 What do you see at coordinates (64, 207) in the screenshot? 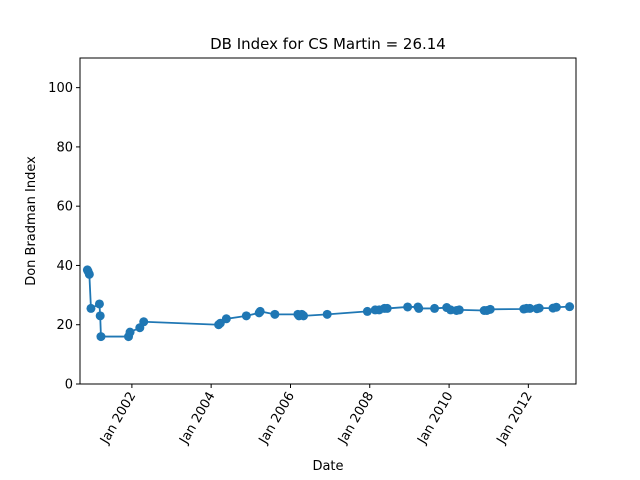
I see `y-tick-label: 60` at bounding box center [64, 207].